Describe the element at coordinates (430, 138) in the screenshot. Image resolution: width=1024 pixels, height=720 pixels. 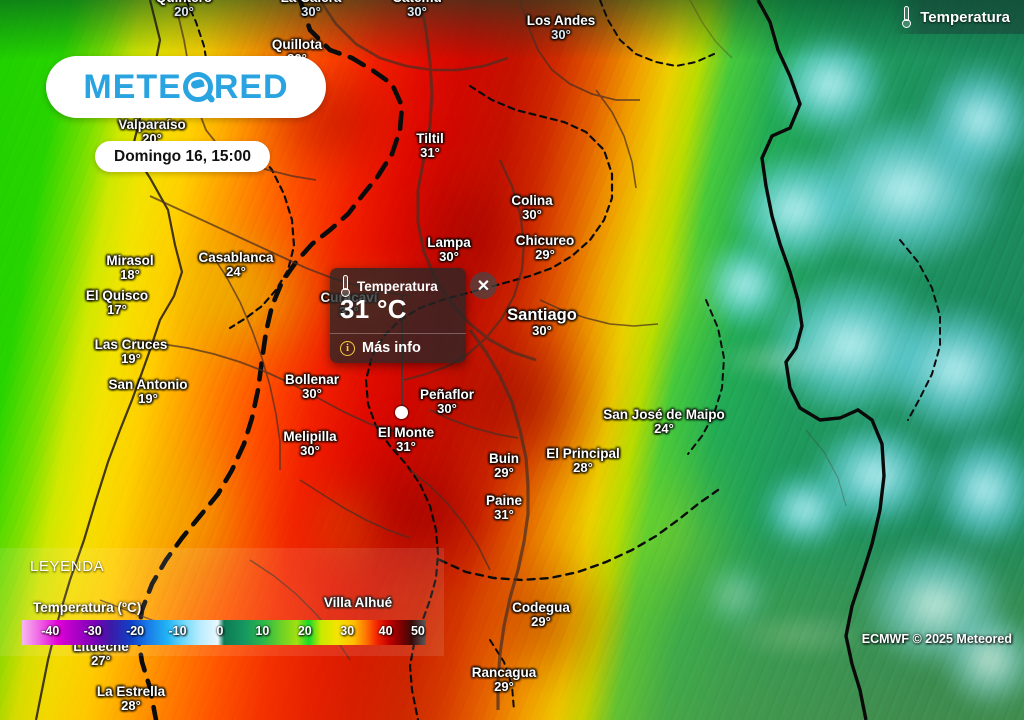
I see `city-name: Tiltil` at that location.